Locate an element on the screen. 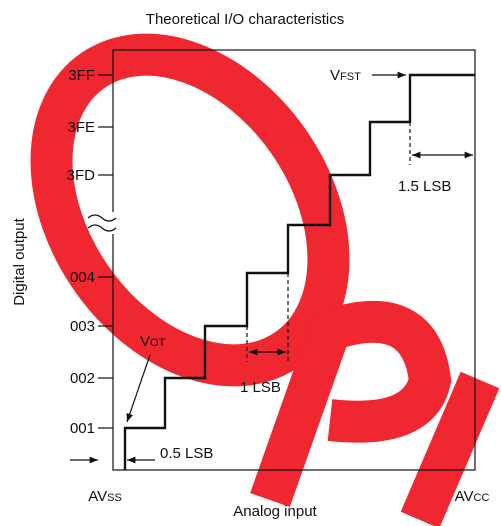 Image resolution: width=501 pixels, height=526 pixels. v-fst-label: VFST is located at coordinates (345, 75).